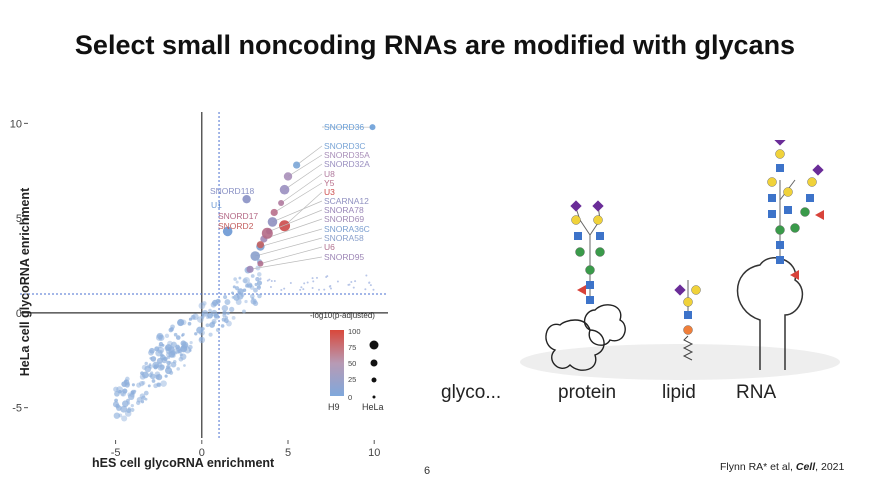 Image resolution: width=870 pixels, height=488 pixels. I want to click on citation-prefix: Flynn RA* et al,, so click(758, 467).